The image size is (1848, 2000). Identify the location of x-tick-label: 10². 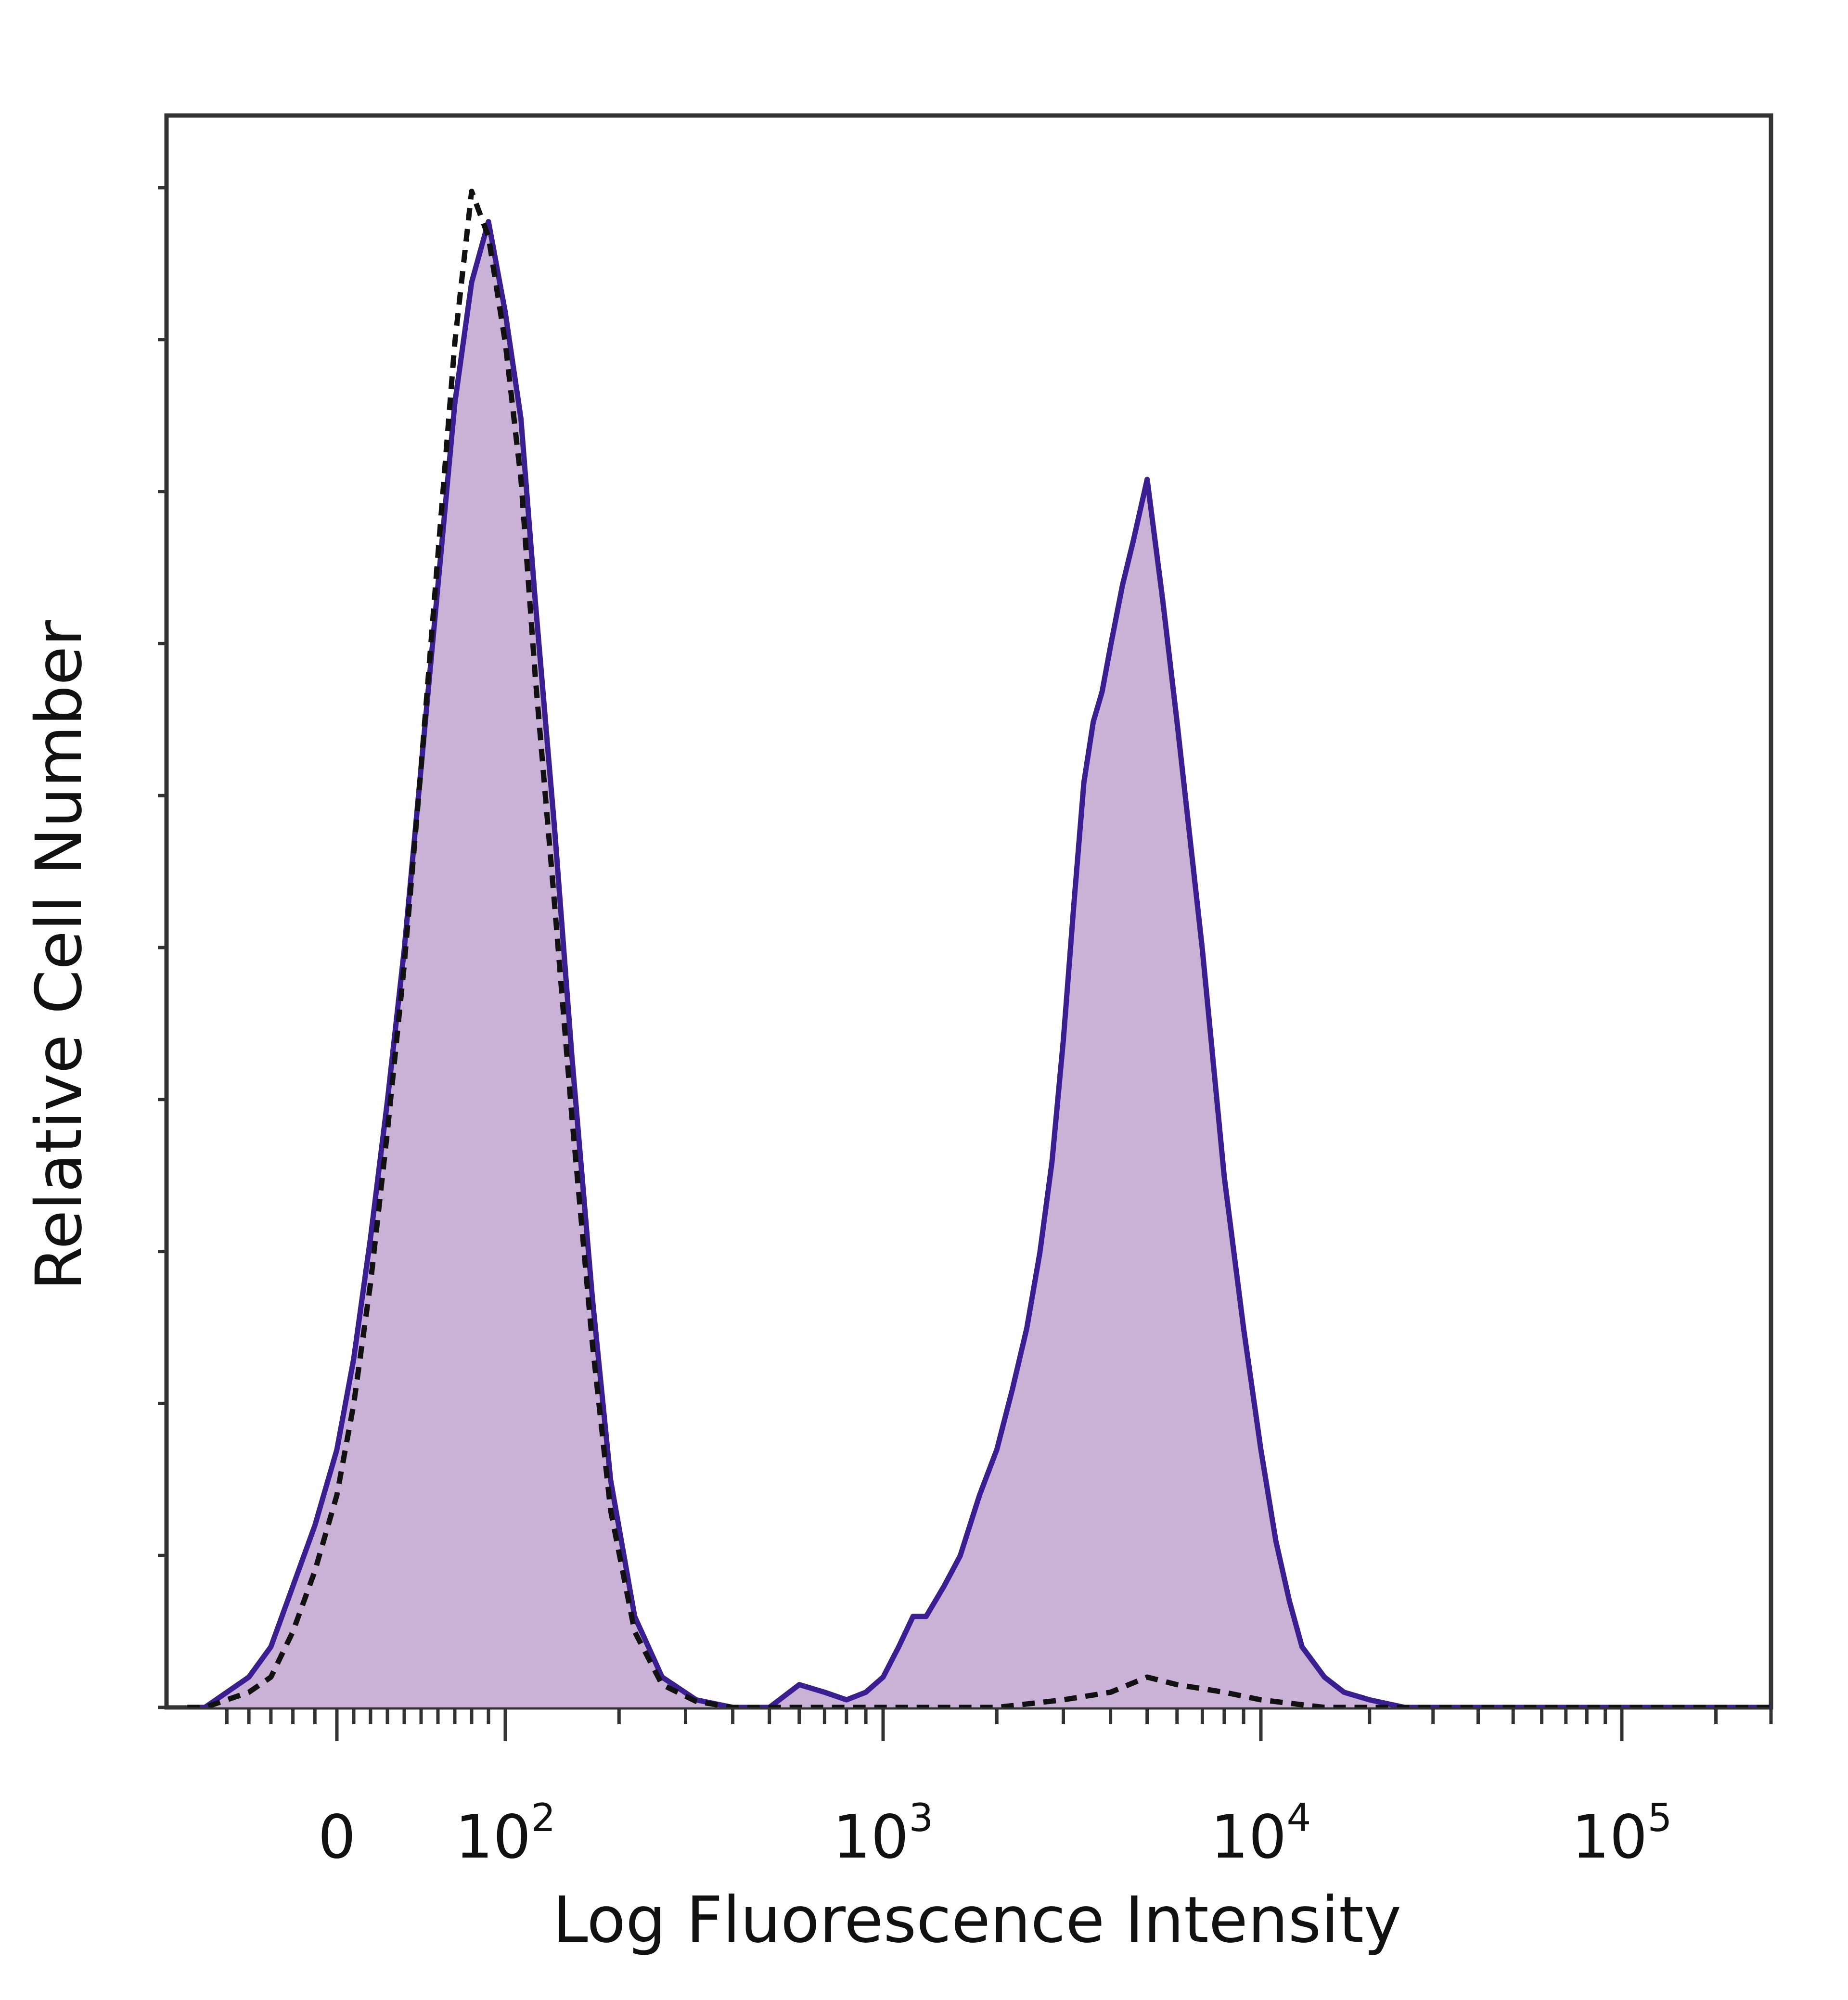
(505, 1833).